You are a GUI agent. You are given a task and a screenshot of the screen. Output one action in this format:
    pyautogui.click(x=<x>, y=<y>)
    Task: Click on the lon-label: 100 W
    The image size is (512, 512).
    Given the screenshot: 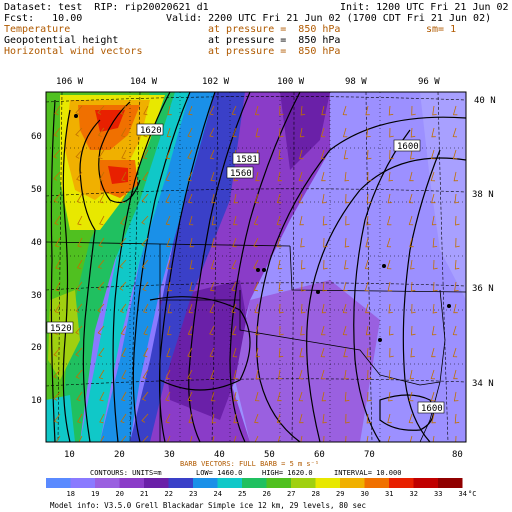 What is the action you would take?
    pyautogui.click(x=291, y=82)
    